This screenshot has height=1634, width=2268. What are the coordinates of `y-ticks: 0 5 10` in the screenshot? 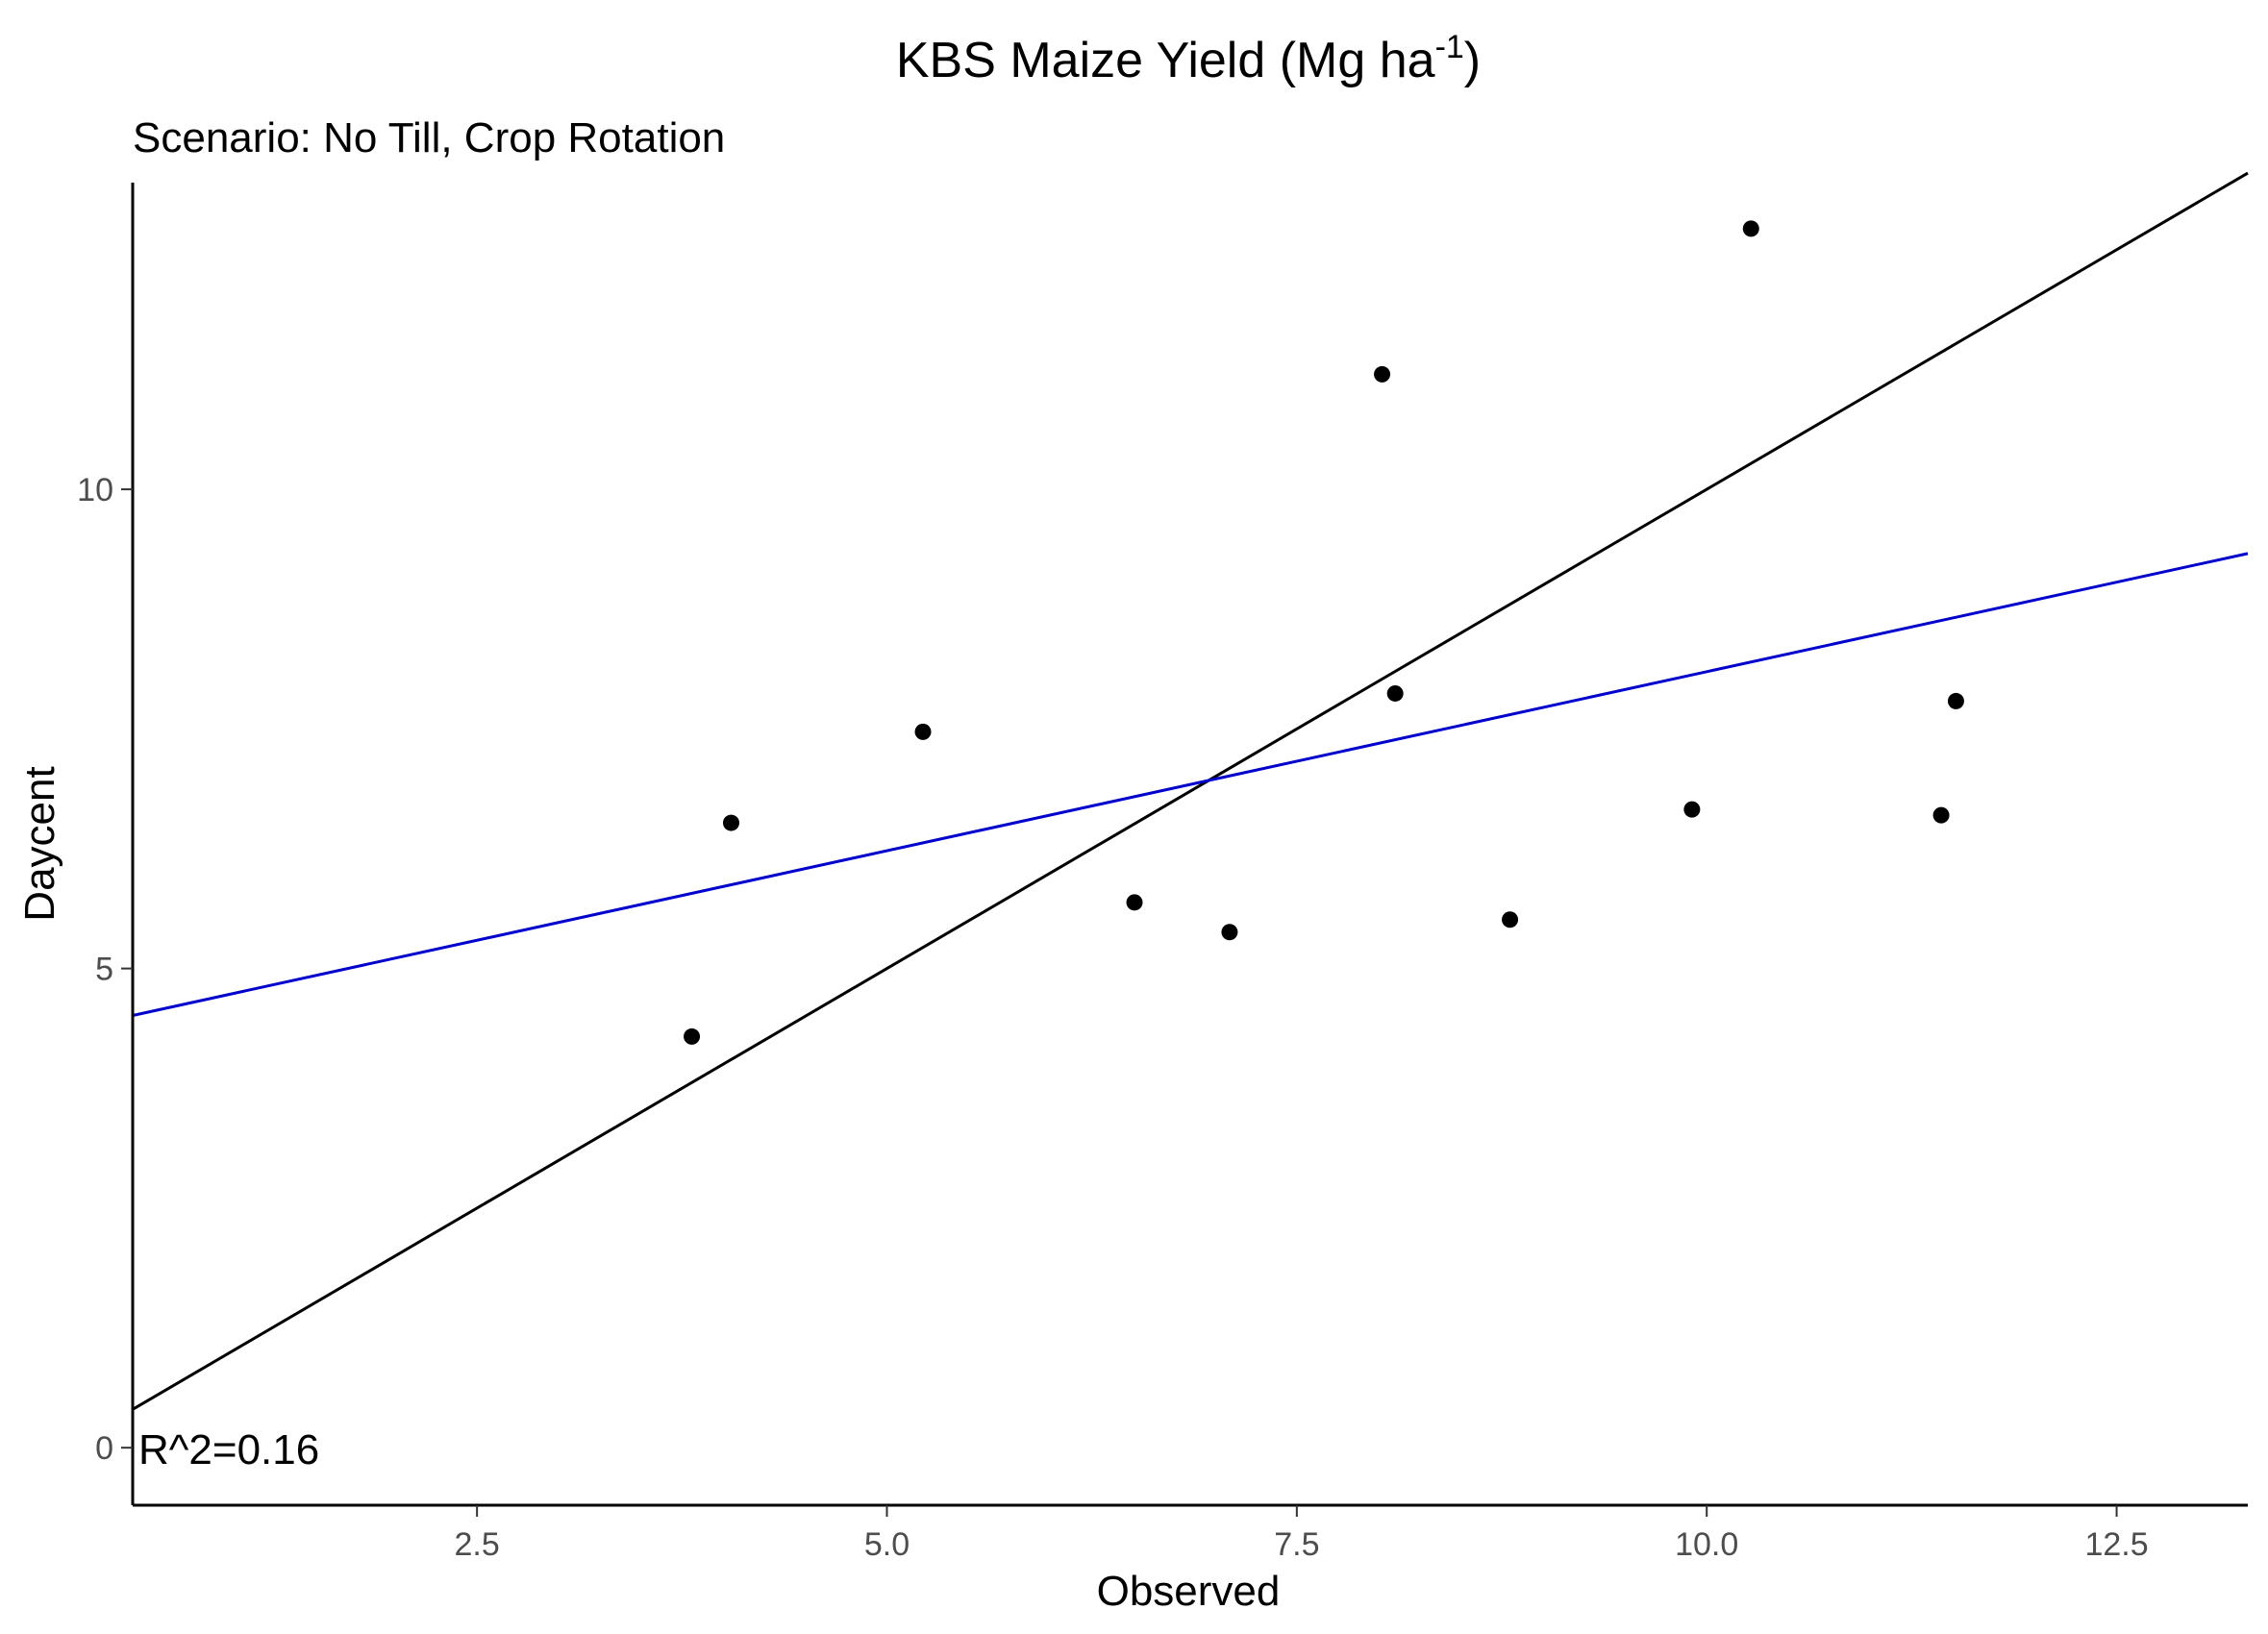 It's located at (105, 969).